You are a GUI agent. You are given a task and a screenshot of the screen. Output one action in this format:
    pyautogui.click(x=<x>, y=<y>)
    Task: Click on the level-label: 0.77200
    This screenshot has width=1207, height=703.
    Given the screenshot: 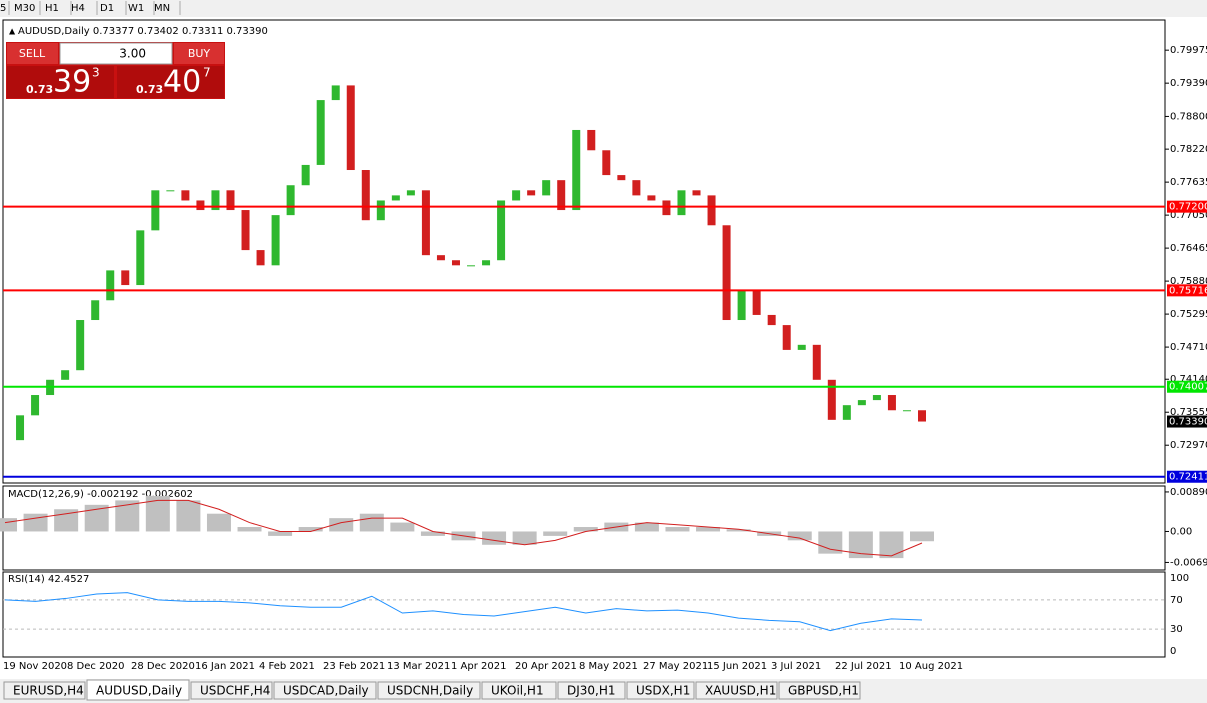 What is the action you would take?
    pyautogui.click(x=1188, y=207)
    